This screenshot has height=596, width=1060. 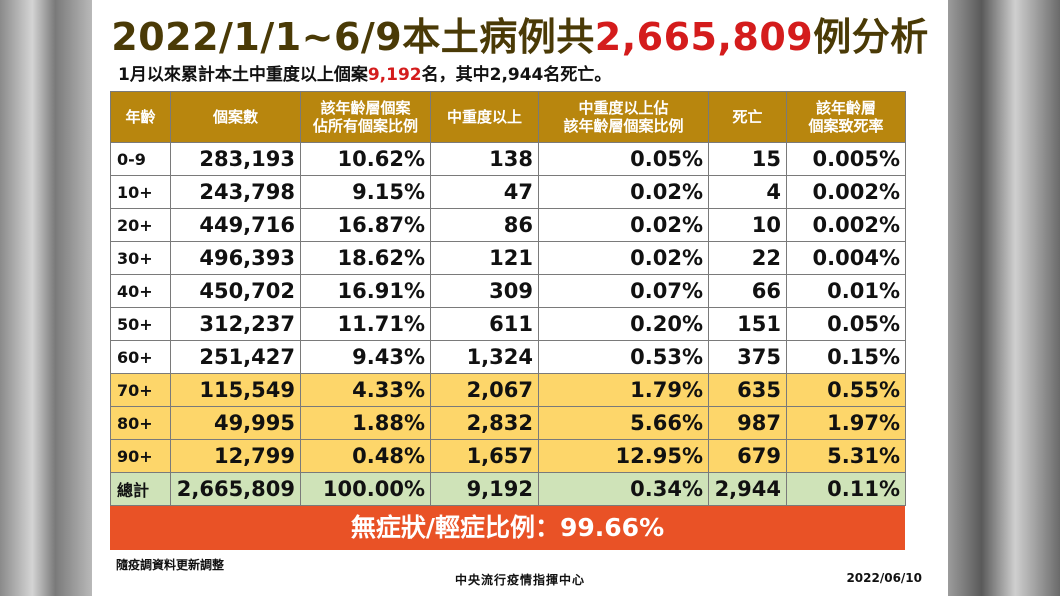 I want to click on age-group-cell: 20+, so click(x=140, y=225).